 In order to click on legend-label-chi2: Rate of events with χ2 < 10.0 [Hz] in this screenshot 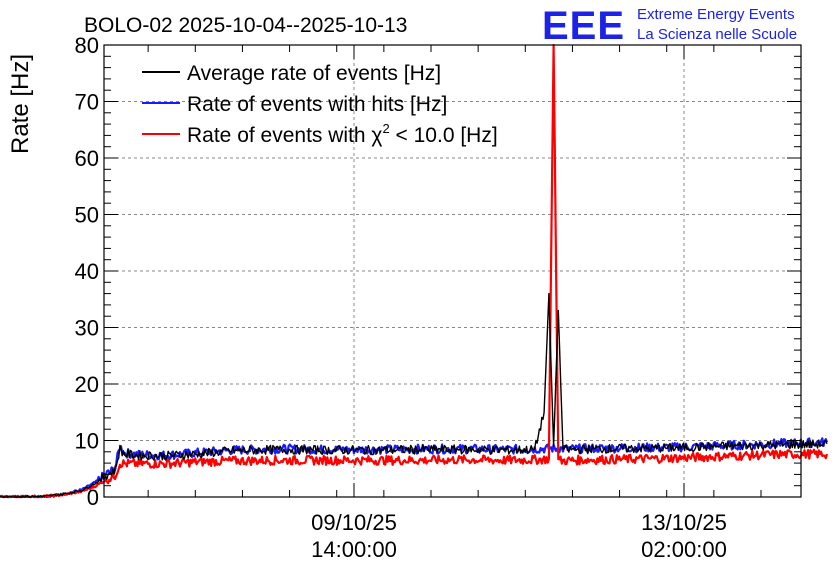, I will do `click(342, 134)`.